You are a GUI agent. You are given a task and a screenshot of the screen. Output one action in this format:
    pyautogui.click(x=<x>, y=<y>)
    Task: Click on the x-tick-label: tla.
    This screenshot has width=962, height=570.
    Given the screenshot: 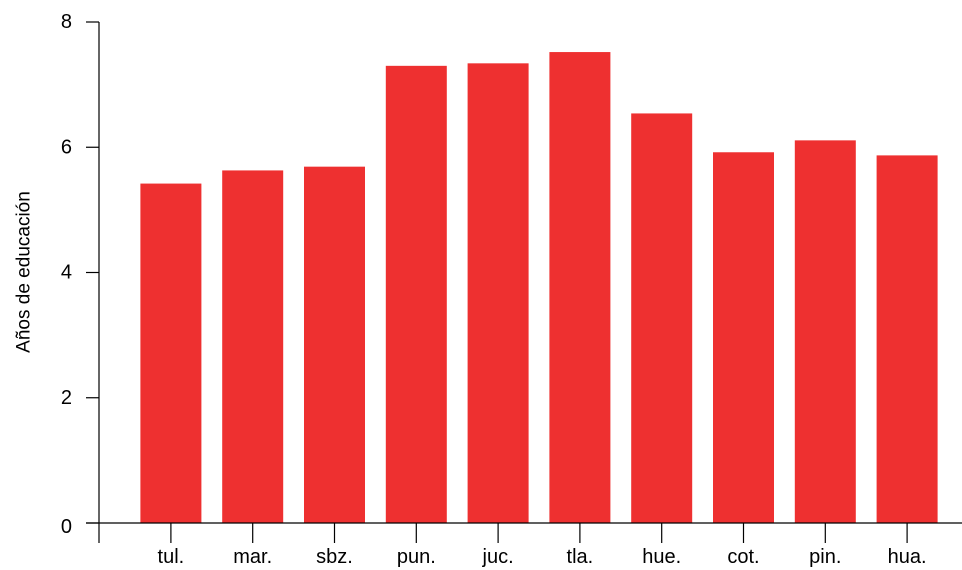 What is the action you would take?
    pyautogui.click(x=580, y=557)
    